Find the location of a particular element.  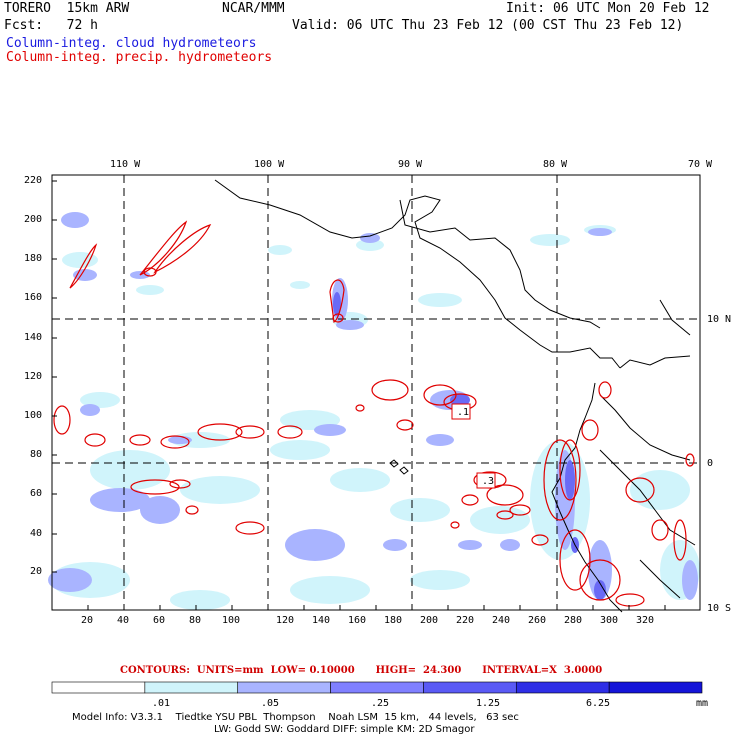

y-tick-label: 140 is located at coordinates (33, 337).